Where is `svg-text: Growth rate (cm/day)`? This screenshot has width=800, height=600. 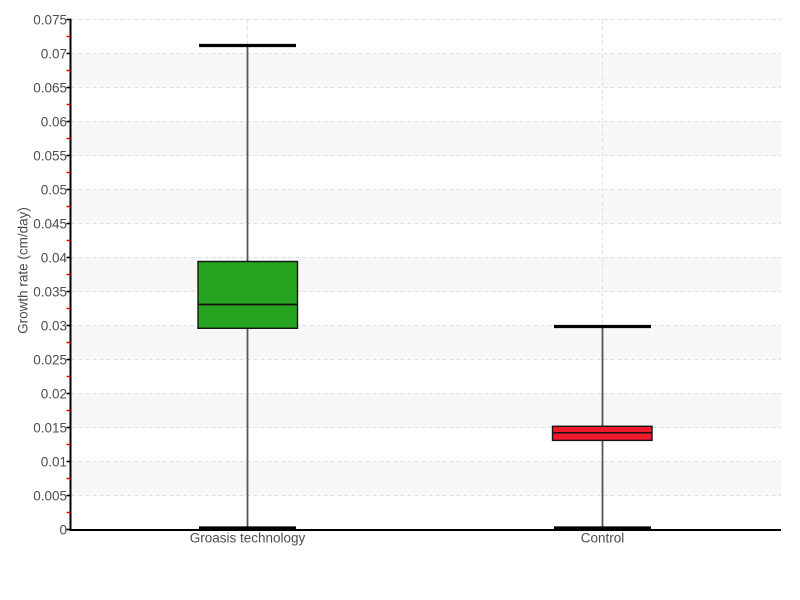
svg-text: Growth rate (cm/day) is located at coordinates (23, 270).